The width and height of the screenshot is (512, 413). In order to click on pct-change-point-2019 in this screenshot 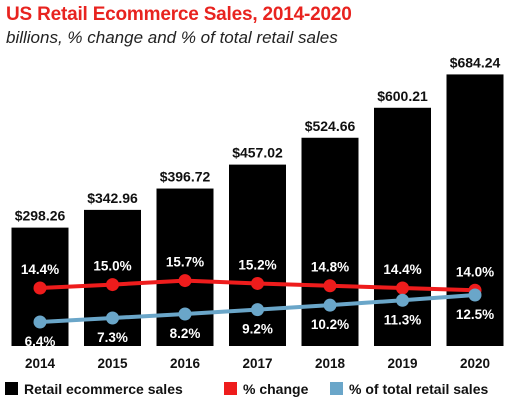, I will do `click(402, 288)`.